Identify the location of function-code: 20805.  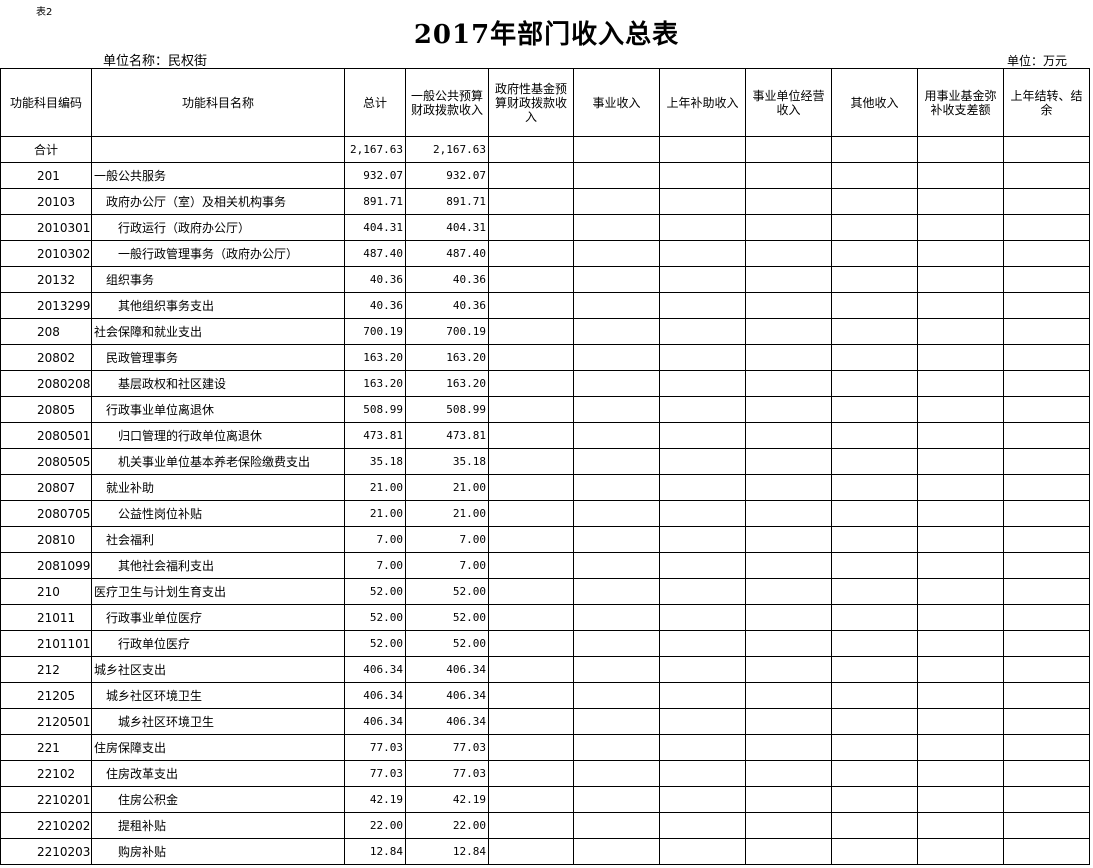
(46, 409).